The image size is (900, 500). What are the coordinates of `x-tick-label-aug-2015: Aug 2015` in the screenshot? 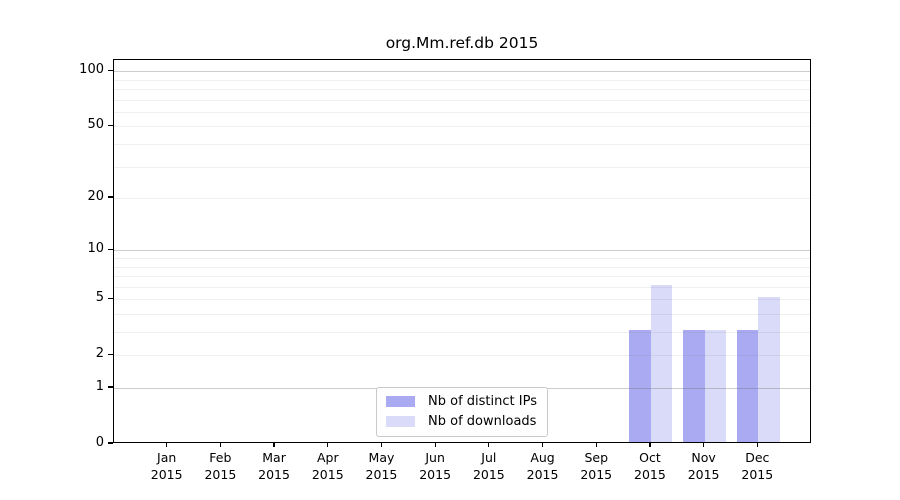 It's located at (542, 466).